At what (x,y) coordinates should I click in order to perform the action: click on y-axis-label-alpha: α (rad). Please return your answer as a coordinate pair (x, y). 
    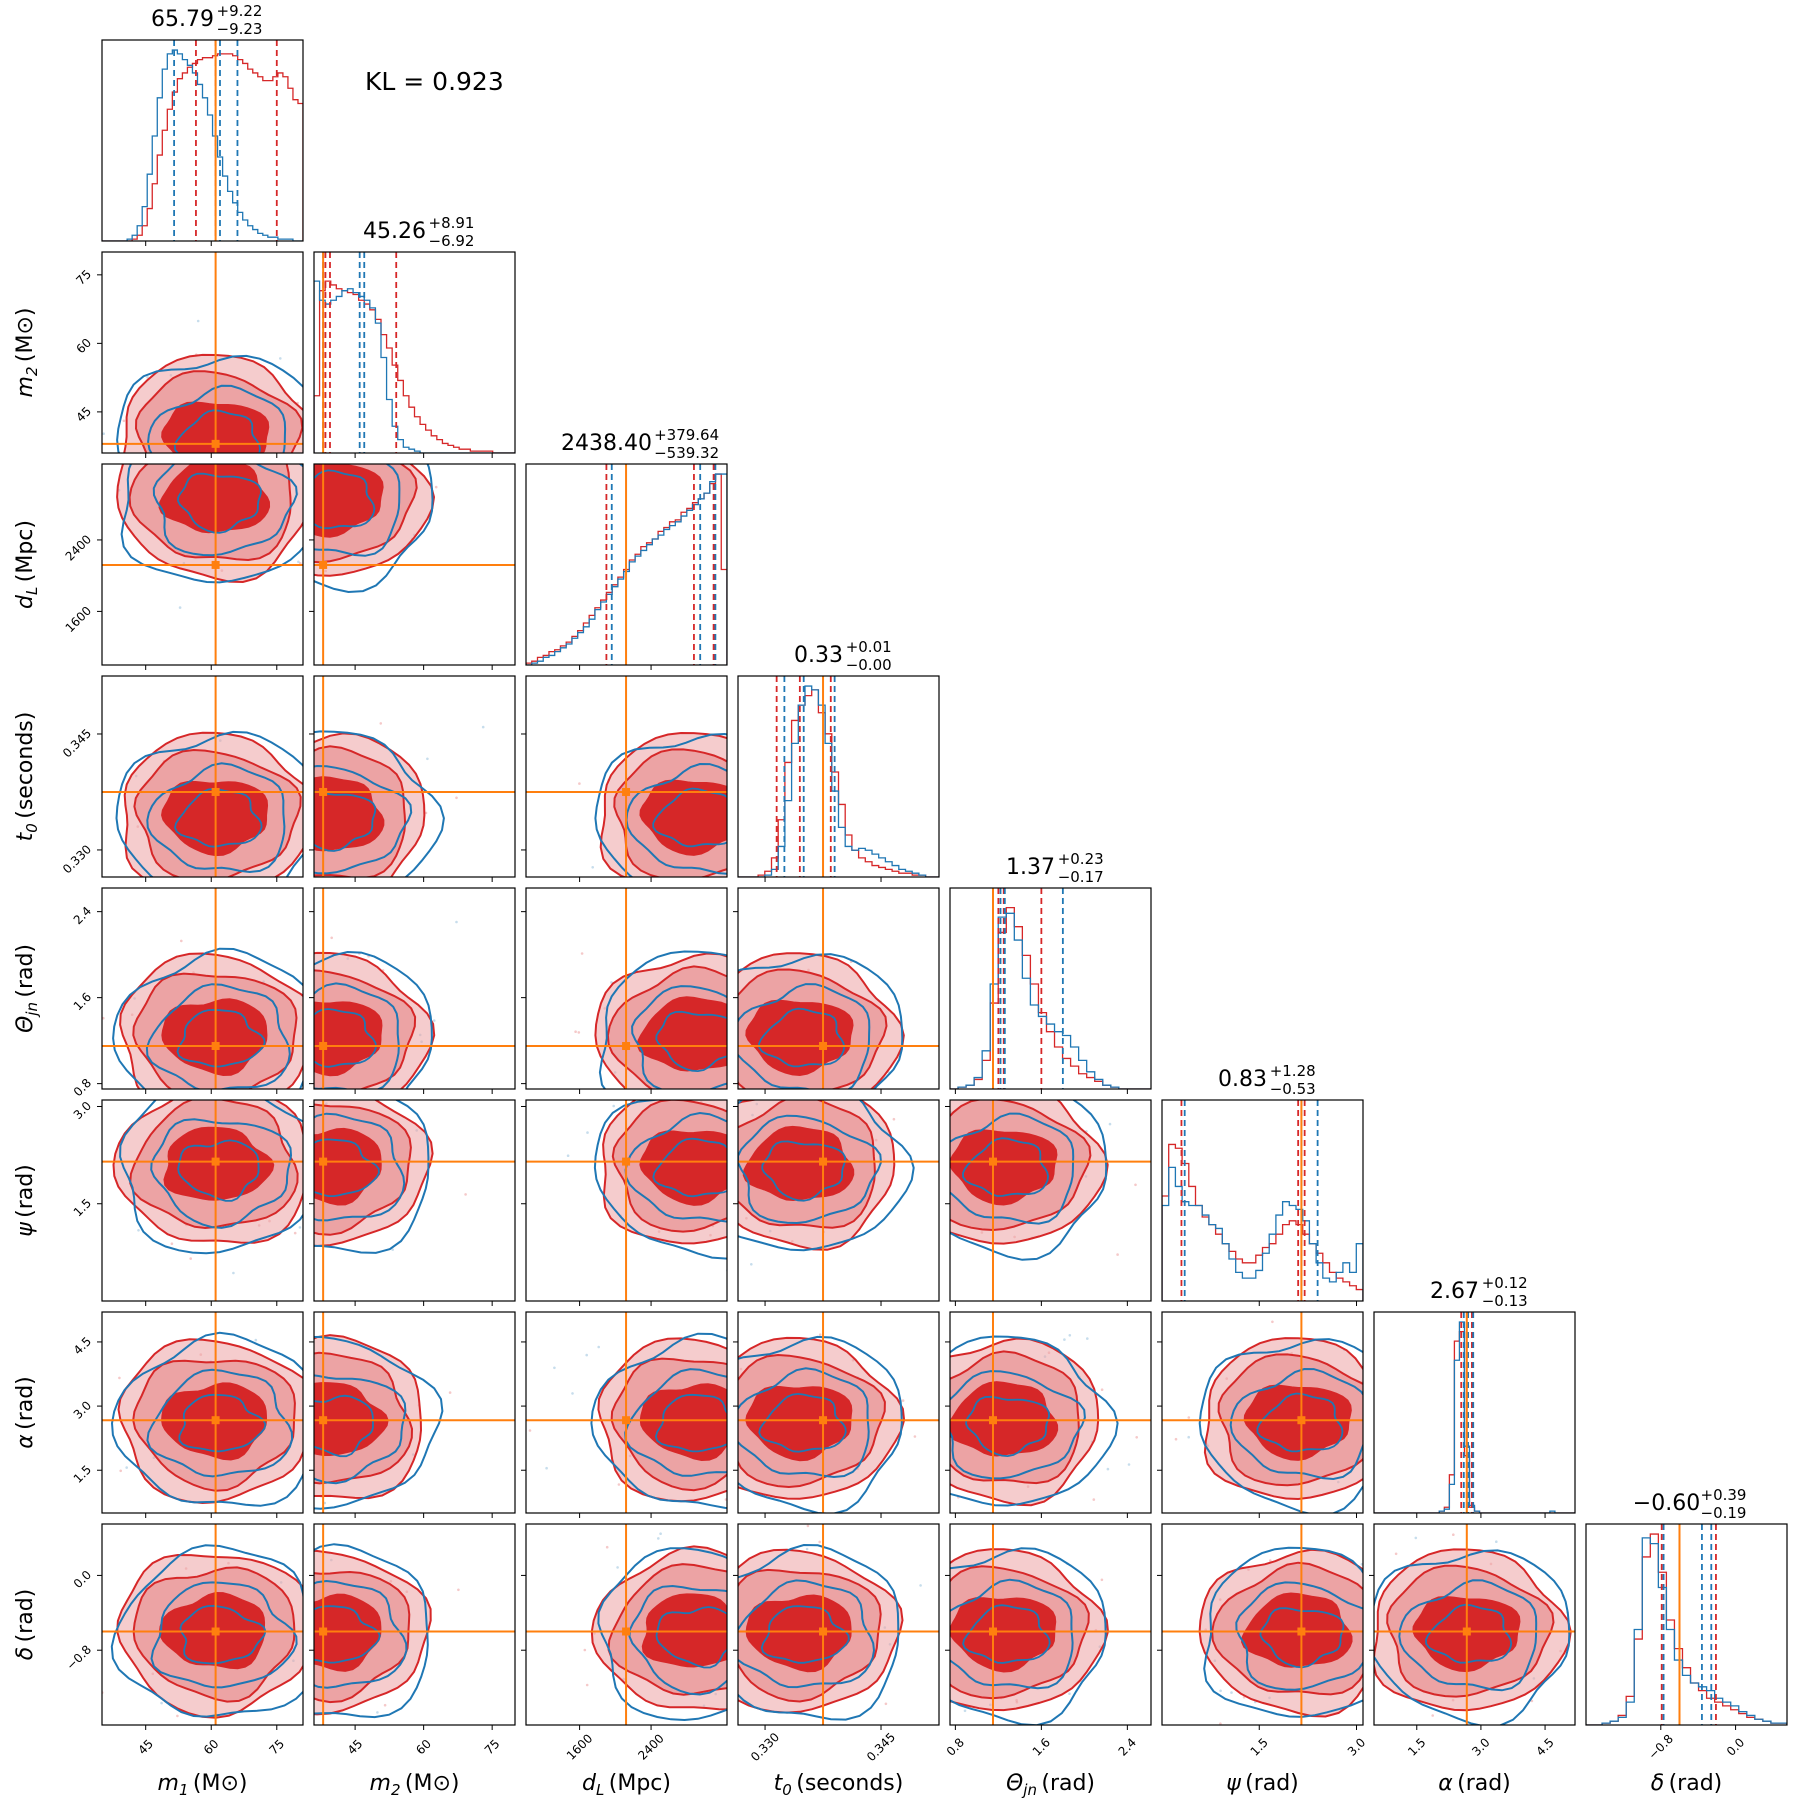
    Looking at the image, I should click on (25, 1412).